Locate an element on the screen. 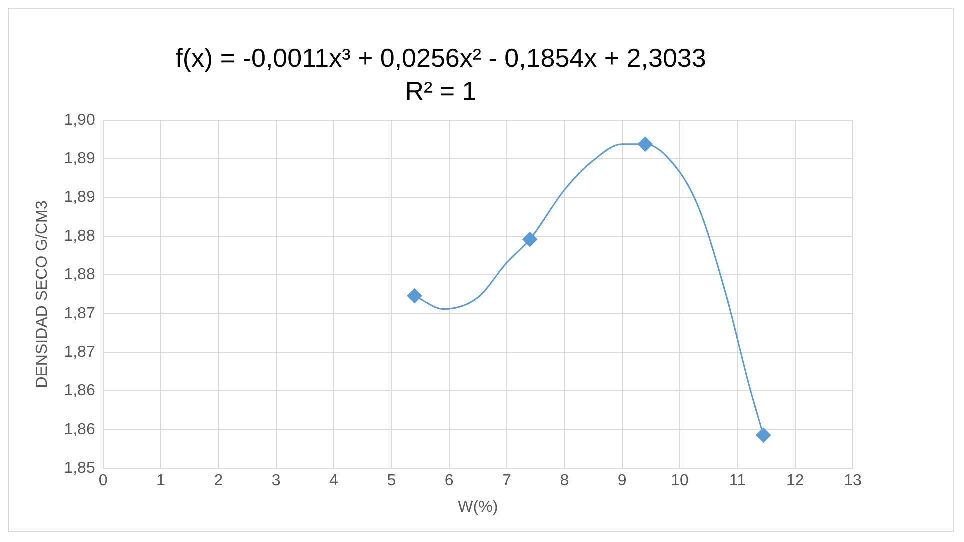 The height and width of the screenshot is (542, 964). x-tick-label: 12 is located at coordinates (795, 481).